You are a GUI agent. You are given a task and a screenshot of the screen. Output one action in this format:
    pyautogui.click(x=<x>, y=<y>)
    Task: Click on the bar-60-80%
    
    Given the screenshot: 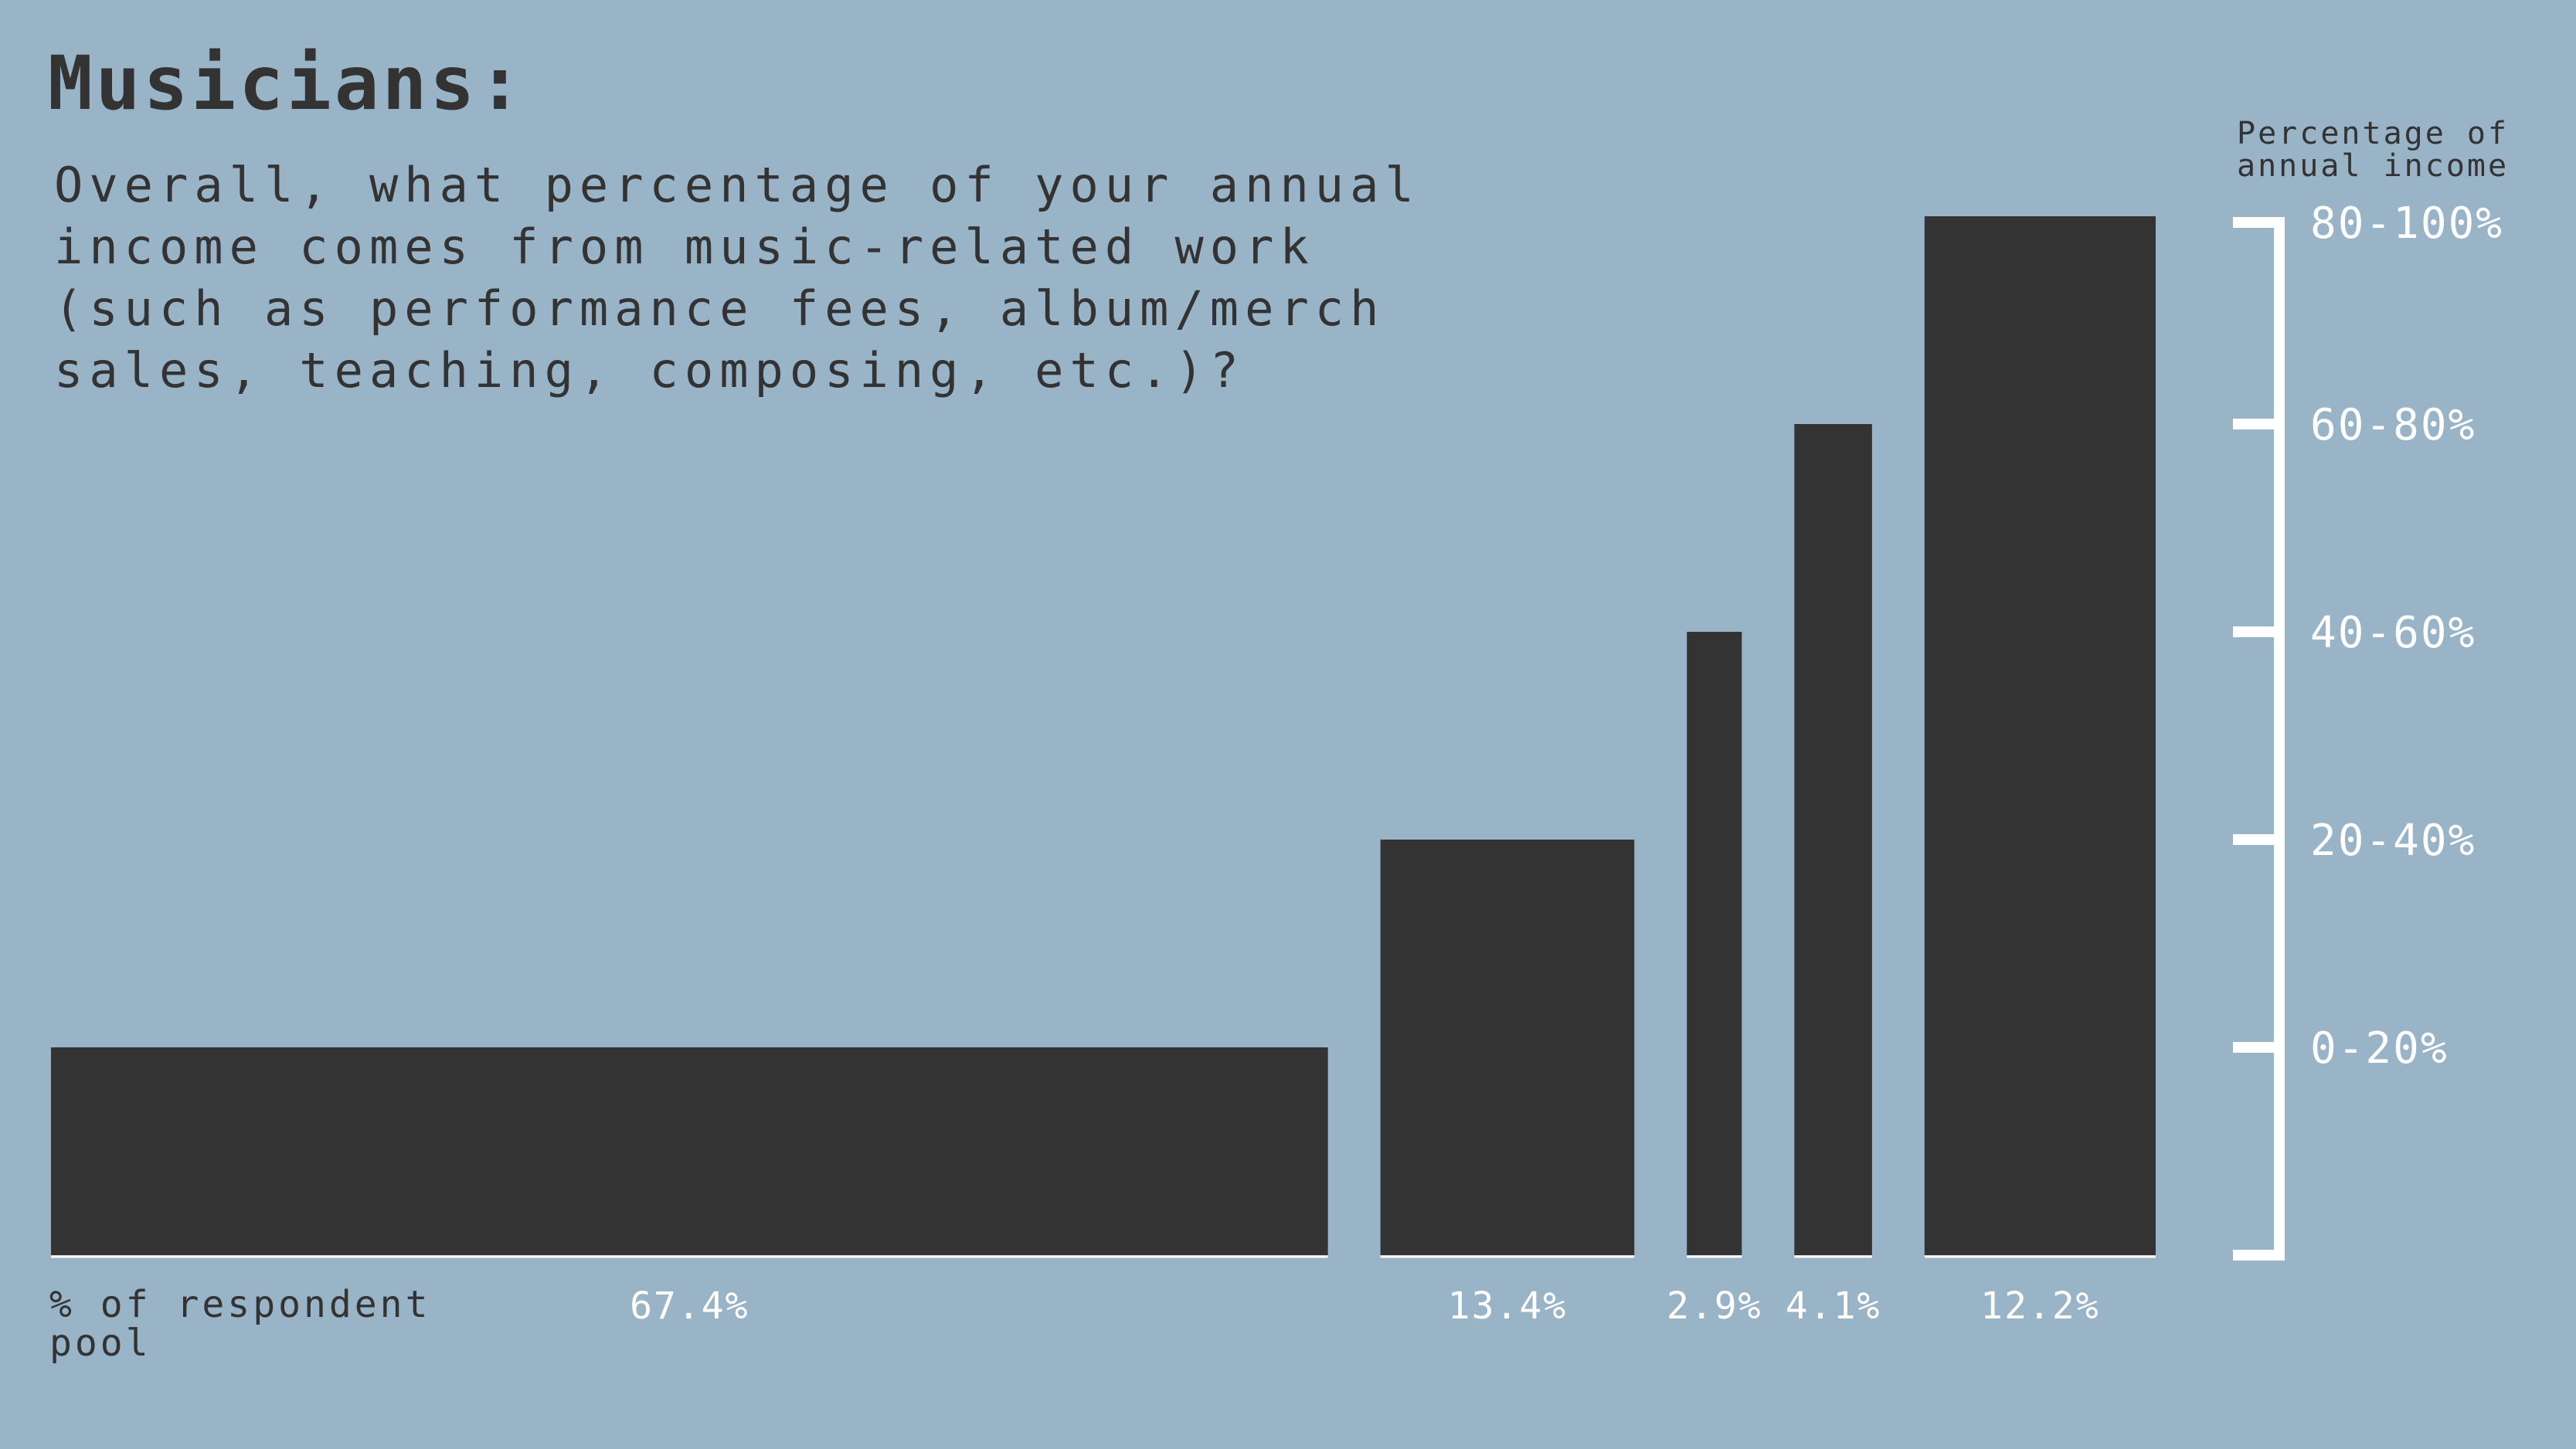 What is the action you would take?
    pyautogui.click(x=1833, y=839)
    